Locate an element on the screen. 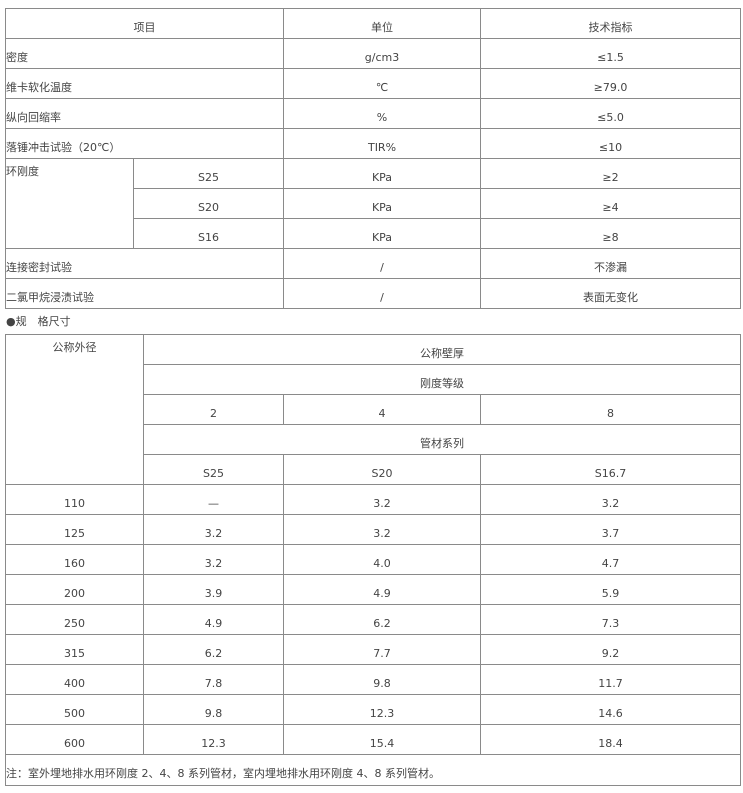  table-row: 二氯甲烷浸渍试验 / 表面无变化 is located at coordinates (373, 293).